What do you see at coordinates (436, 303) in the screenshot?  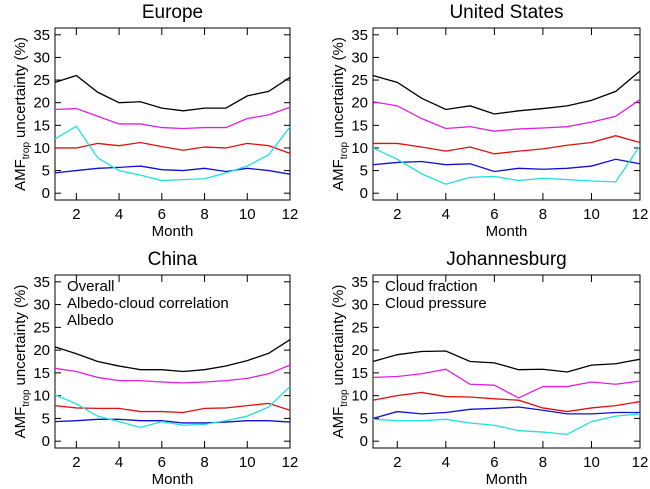 I see `legend-entry: Cloud pressure` at bounding box center [436, 303].